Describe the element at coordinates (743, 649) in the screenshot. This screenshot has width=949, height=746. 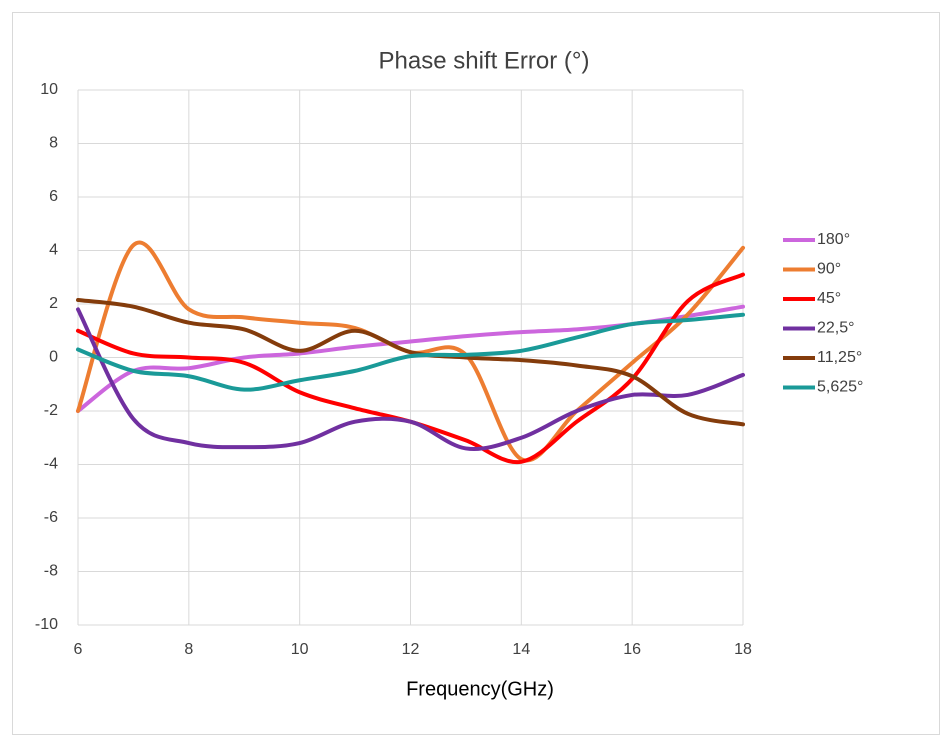
I see `x-tick-label: 18` at that location.